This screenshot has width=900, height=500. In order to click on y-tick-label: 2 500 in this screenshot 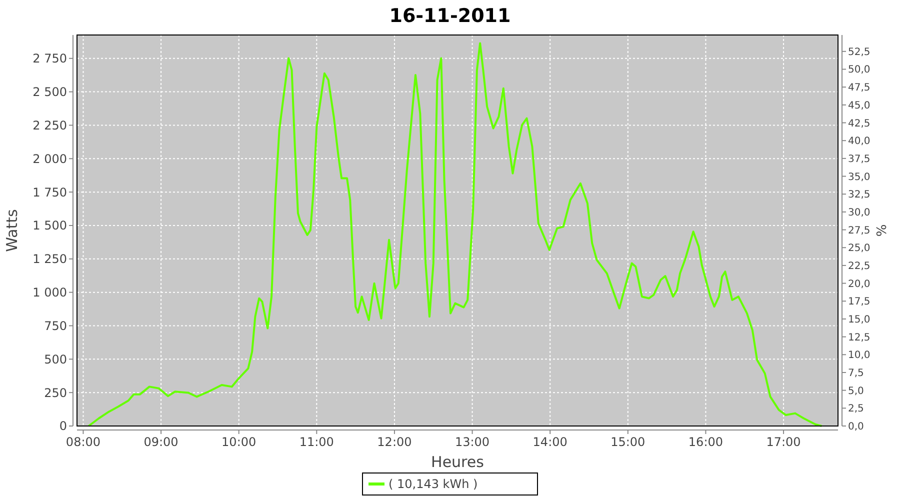, I will do `click(49, 92)`.